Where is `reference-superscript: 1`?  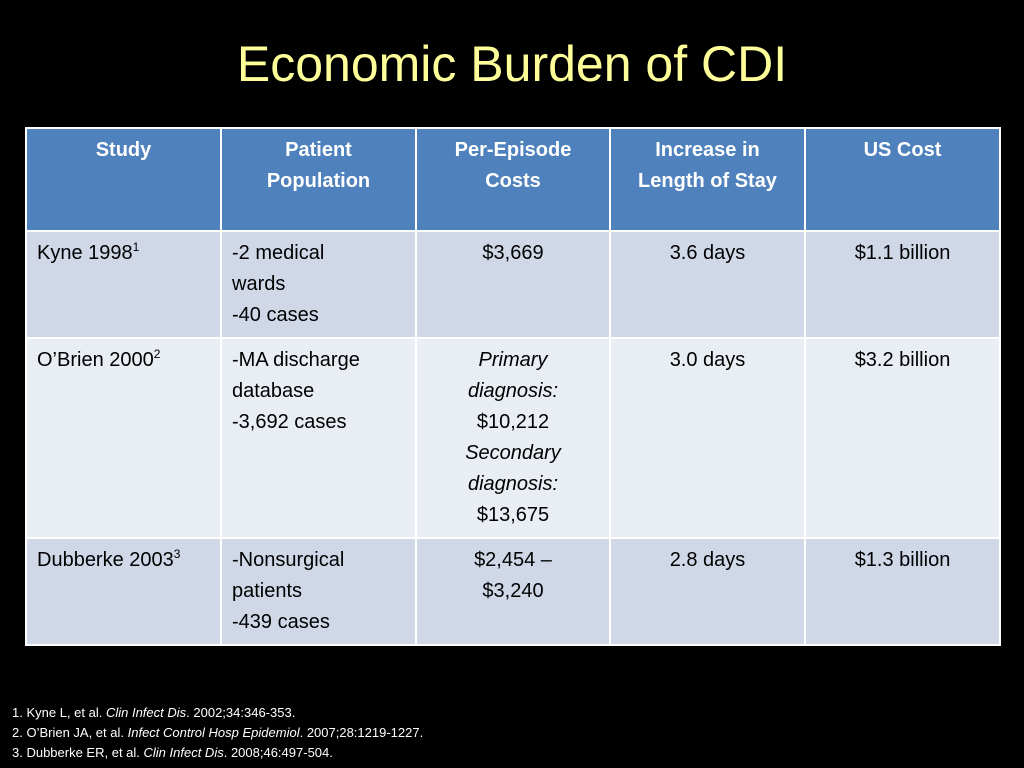
reference-superscript: 1 is located at coordinates (136, 247).